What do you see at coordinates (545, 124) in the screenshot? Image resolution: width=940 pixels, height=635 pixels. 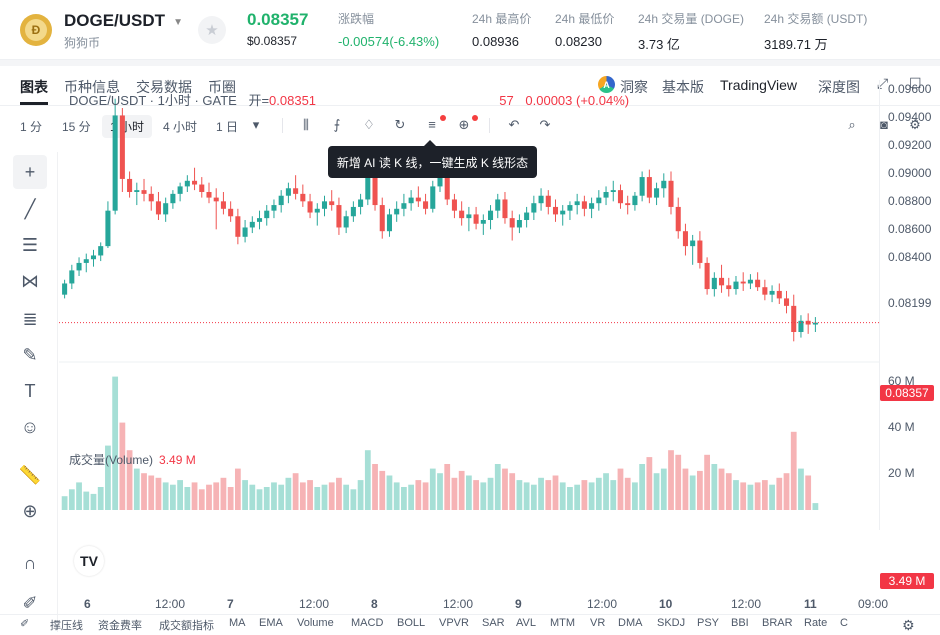 I see `redo-icon: ↷` at bounding box center [545, 124].